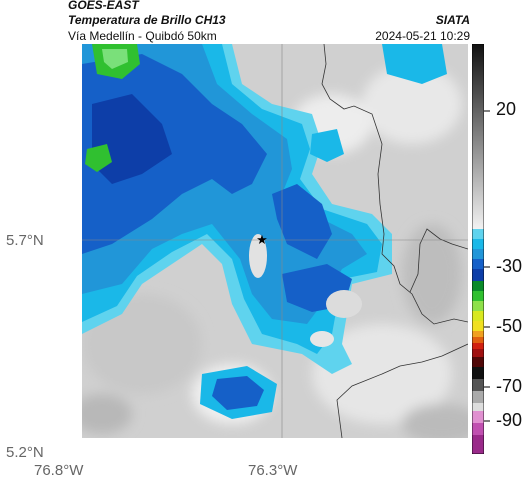  I want to click on y-tick-label: 5.7°N, so click(25, 240).